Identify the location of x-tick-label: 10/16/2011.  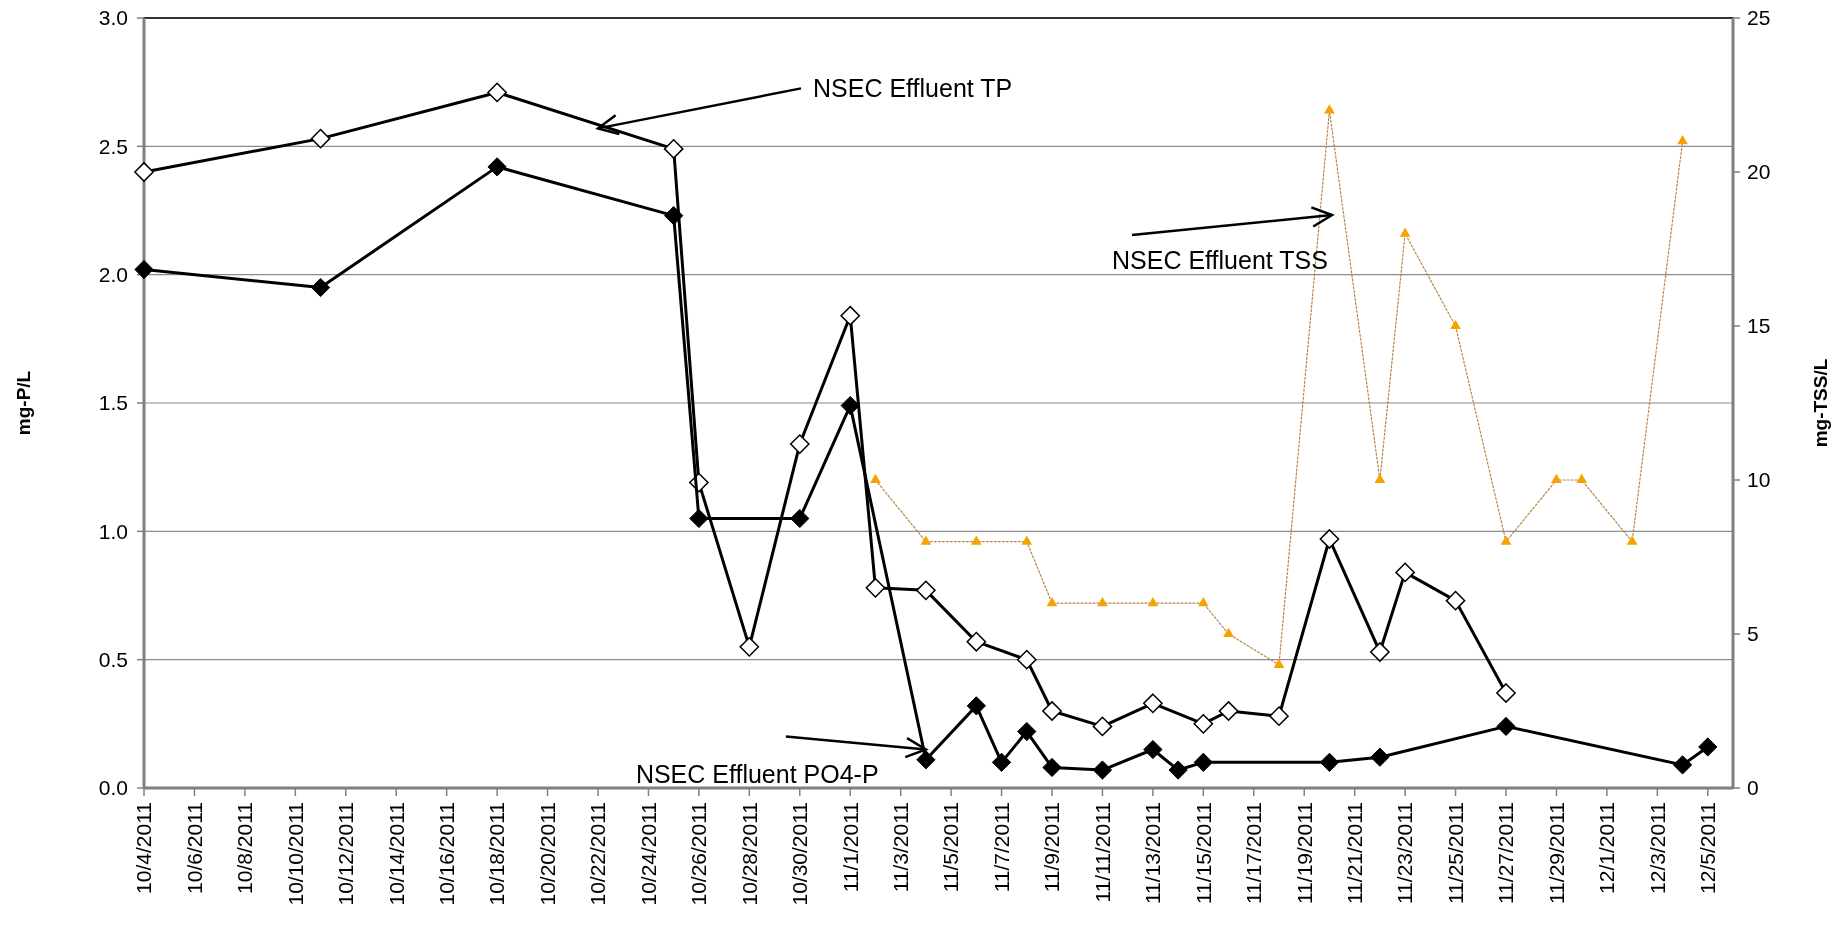
(447, 854).